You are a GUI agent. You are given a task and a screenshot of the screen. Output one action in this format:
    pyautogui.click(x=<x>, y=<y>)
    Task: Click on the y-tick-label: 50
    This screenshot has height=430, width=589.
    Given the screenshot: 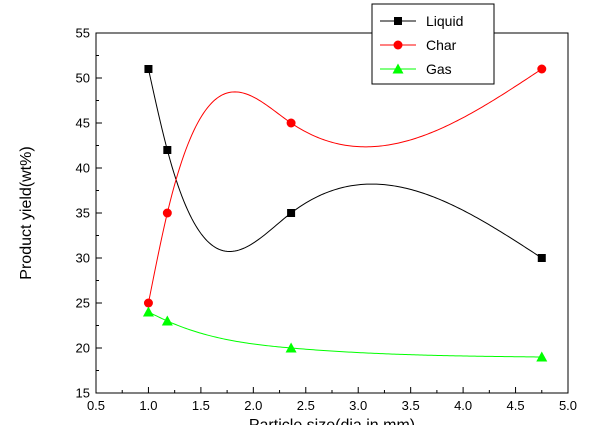 What is the action you would take?
    pyautogui.click(x=83, y=78)
    